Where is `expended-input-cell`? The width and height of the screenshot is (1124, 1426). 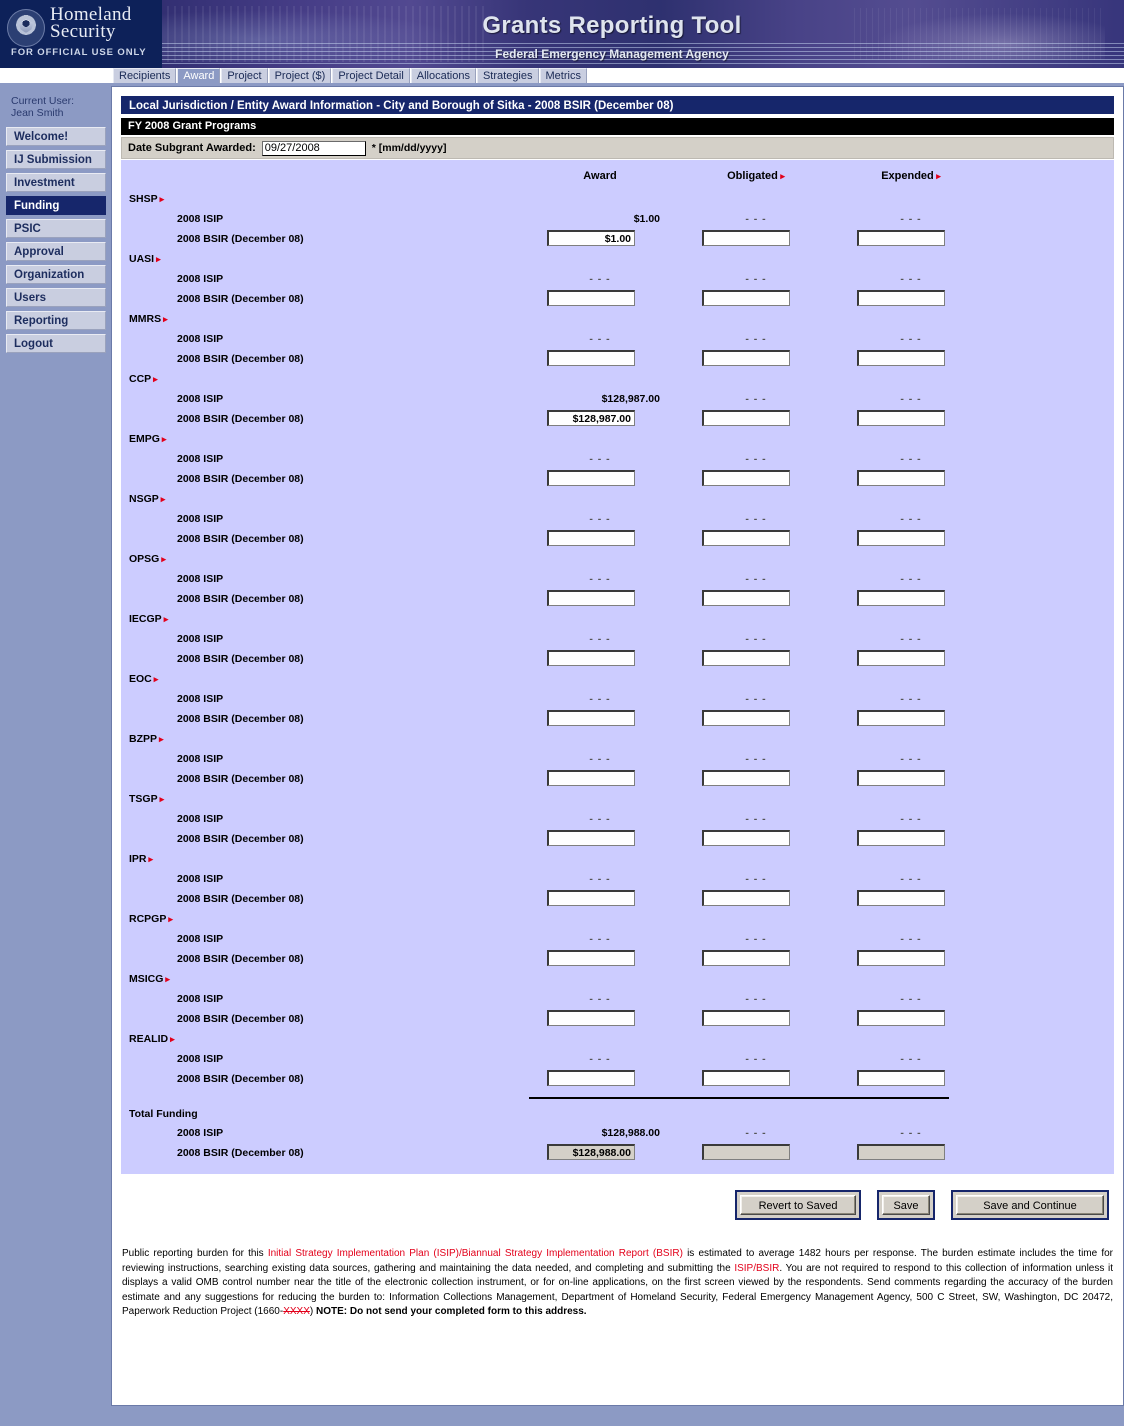 expended-input-cell is located at coordinates (901, 958).